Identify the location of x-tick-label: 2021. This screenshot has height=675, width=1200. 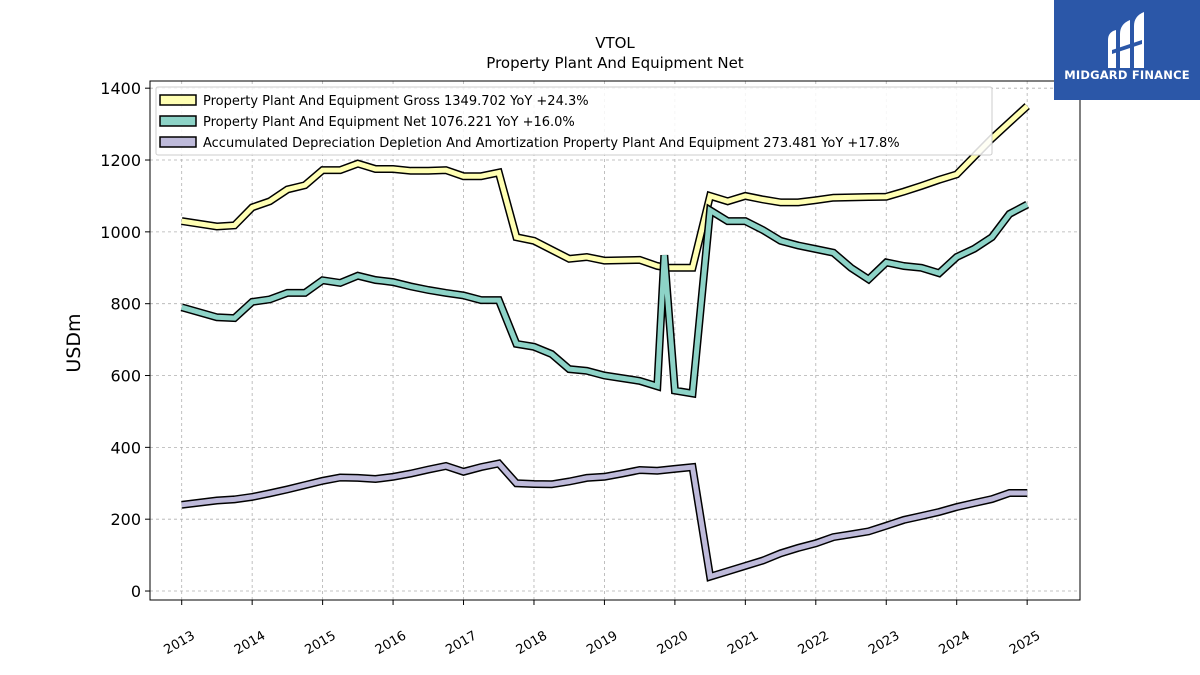
(743, 643).